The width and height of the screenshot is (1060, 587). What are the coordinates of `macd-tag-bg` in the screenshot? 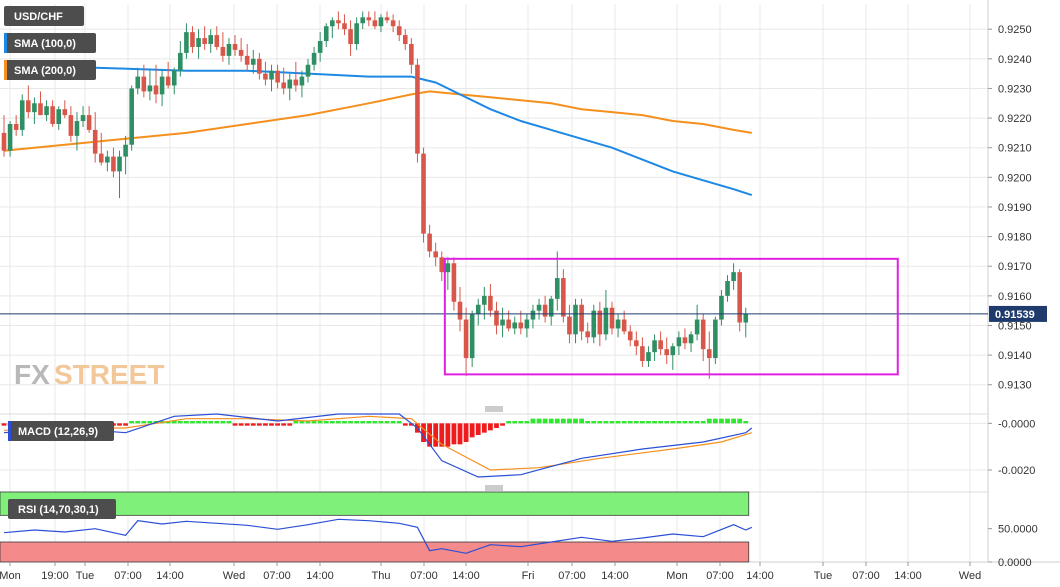 It's located at (61, 431).